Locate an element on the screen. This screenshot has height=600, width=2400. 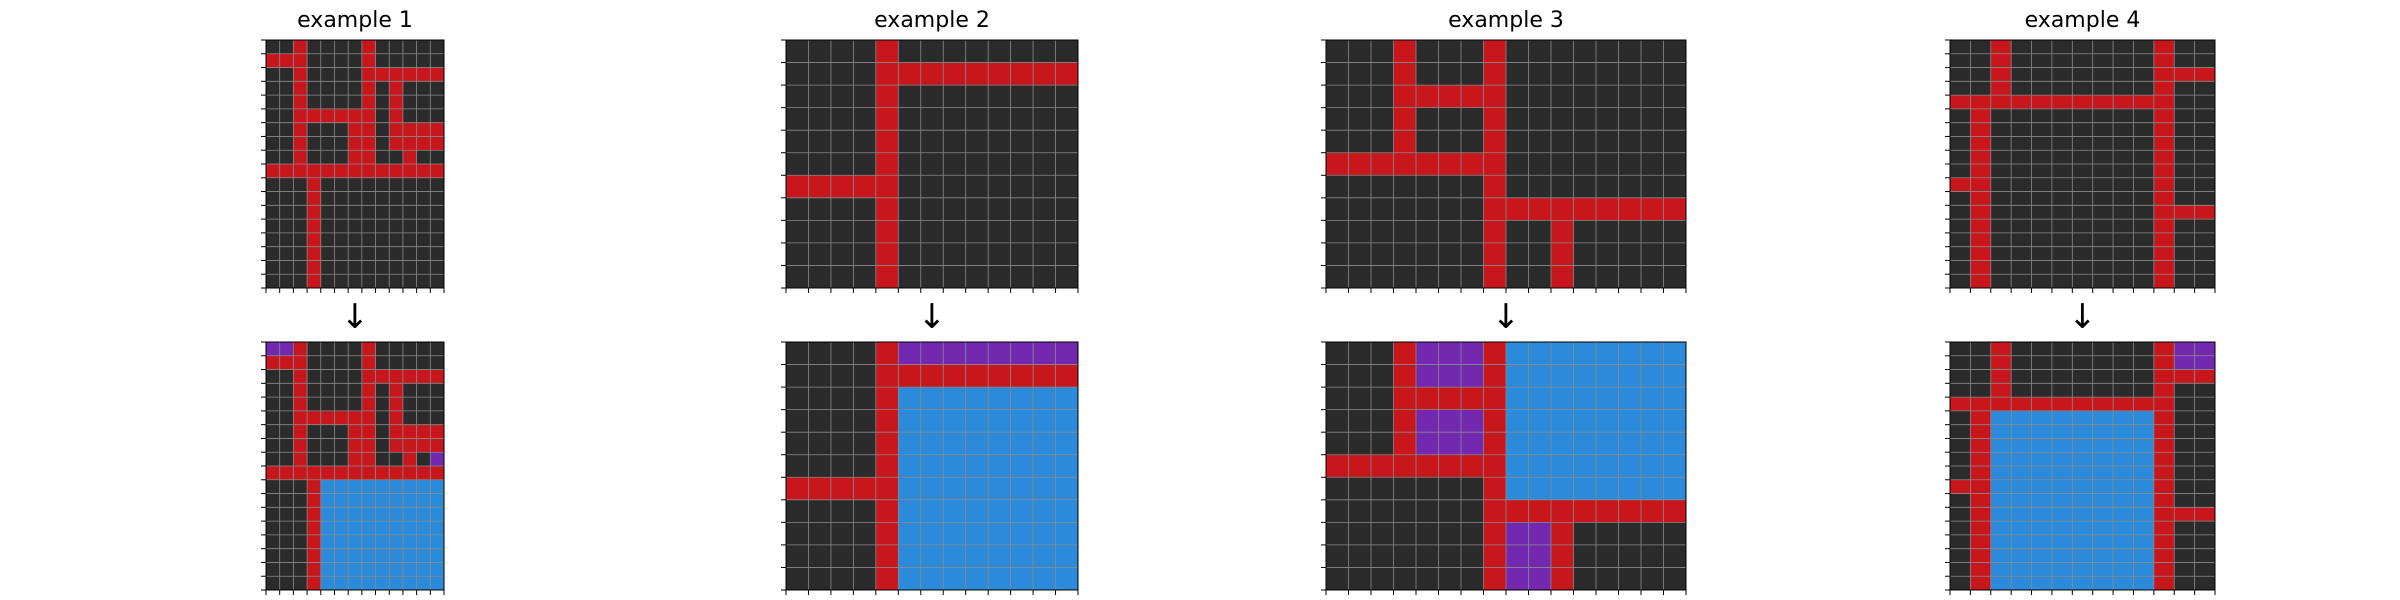
example-2-output-grid is located at coordinates (930, 468).